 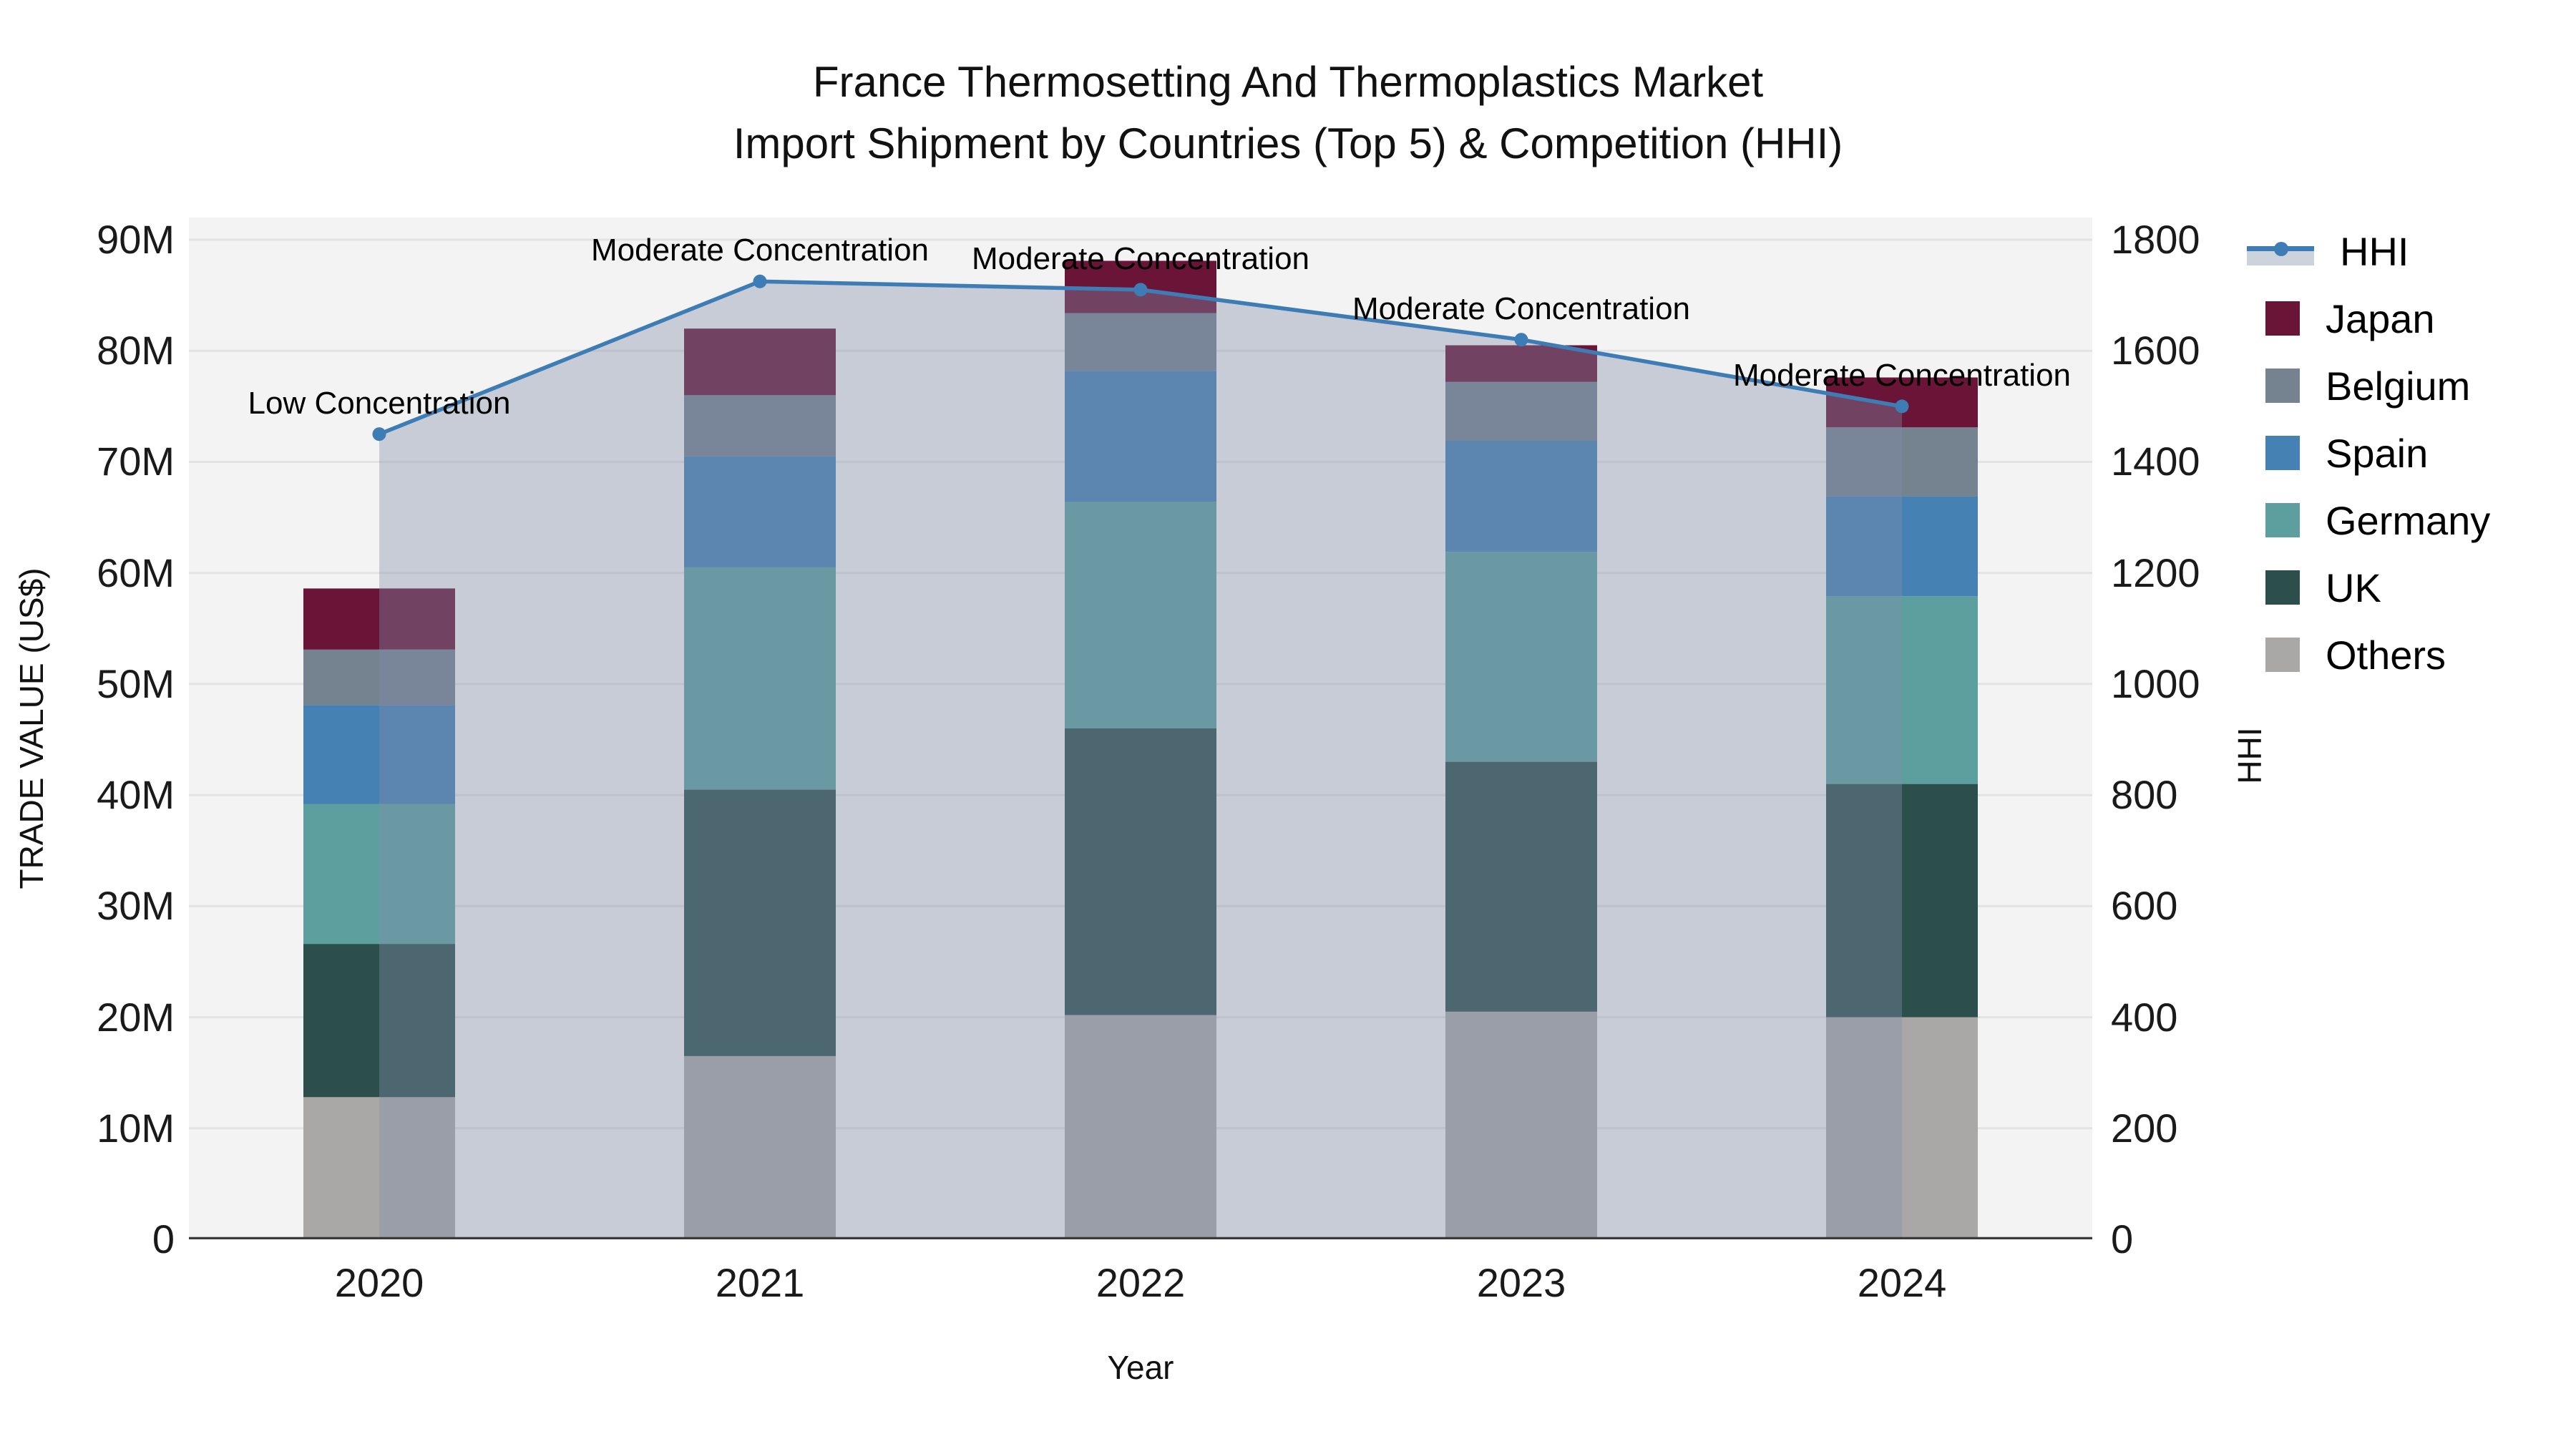 I want to click on y-right-tick-600: 600, so click(x=2144, y=905).